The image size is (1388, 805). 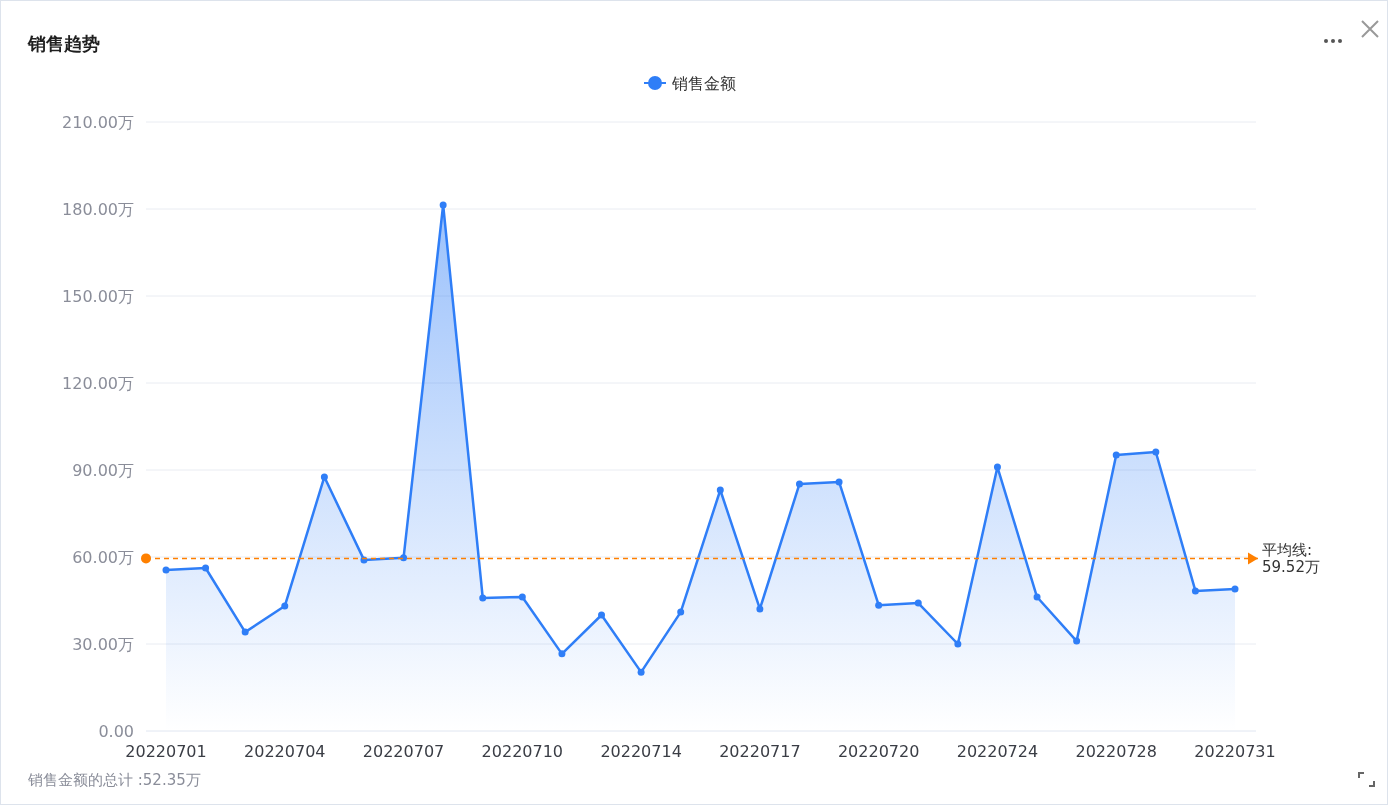 What do you see at coordinates (1235, 751) in the screenshot?
I see `x-tick-label: 20220731` at bounding box center [1235, 751].